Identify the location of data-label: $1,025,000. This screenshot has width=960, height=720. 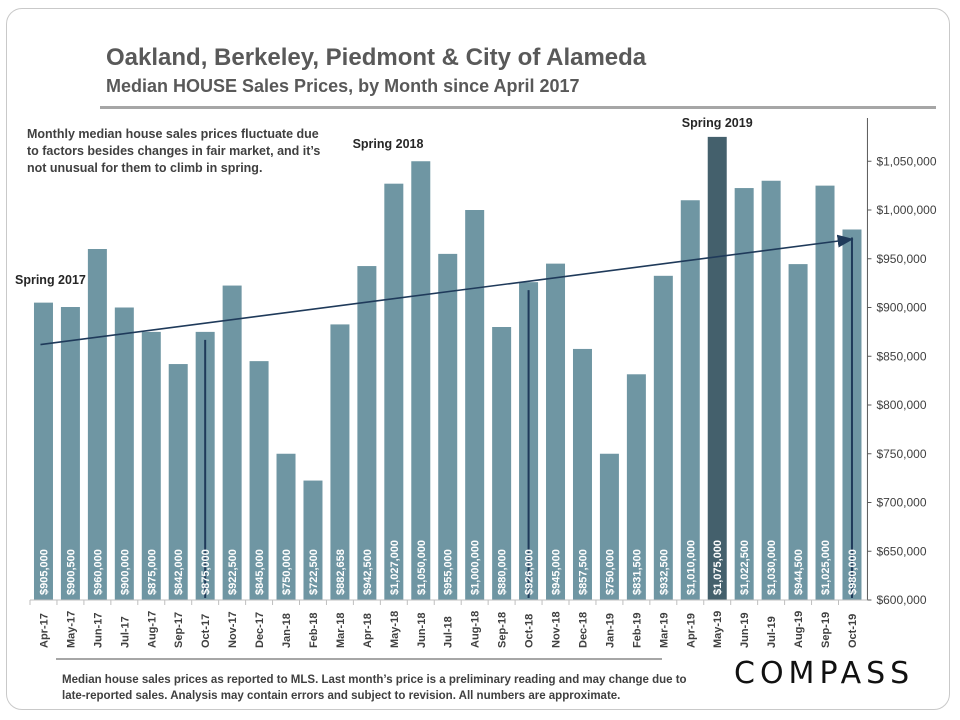
(826, 567).